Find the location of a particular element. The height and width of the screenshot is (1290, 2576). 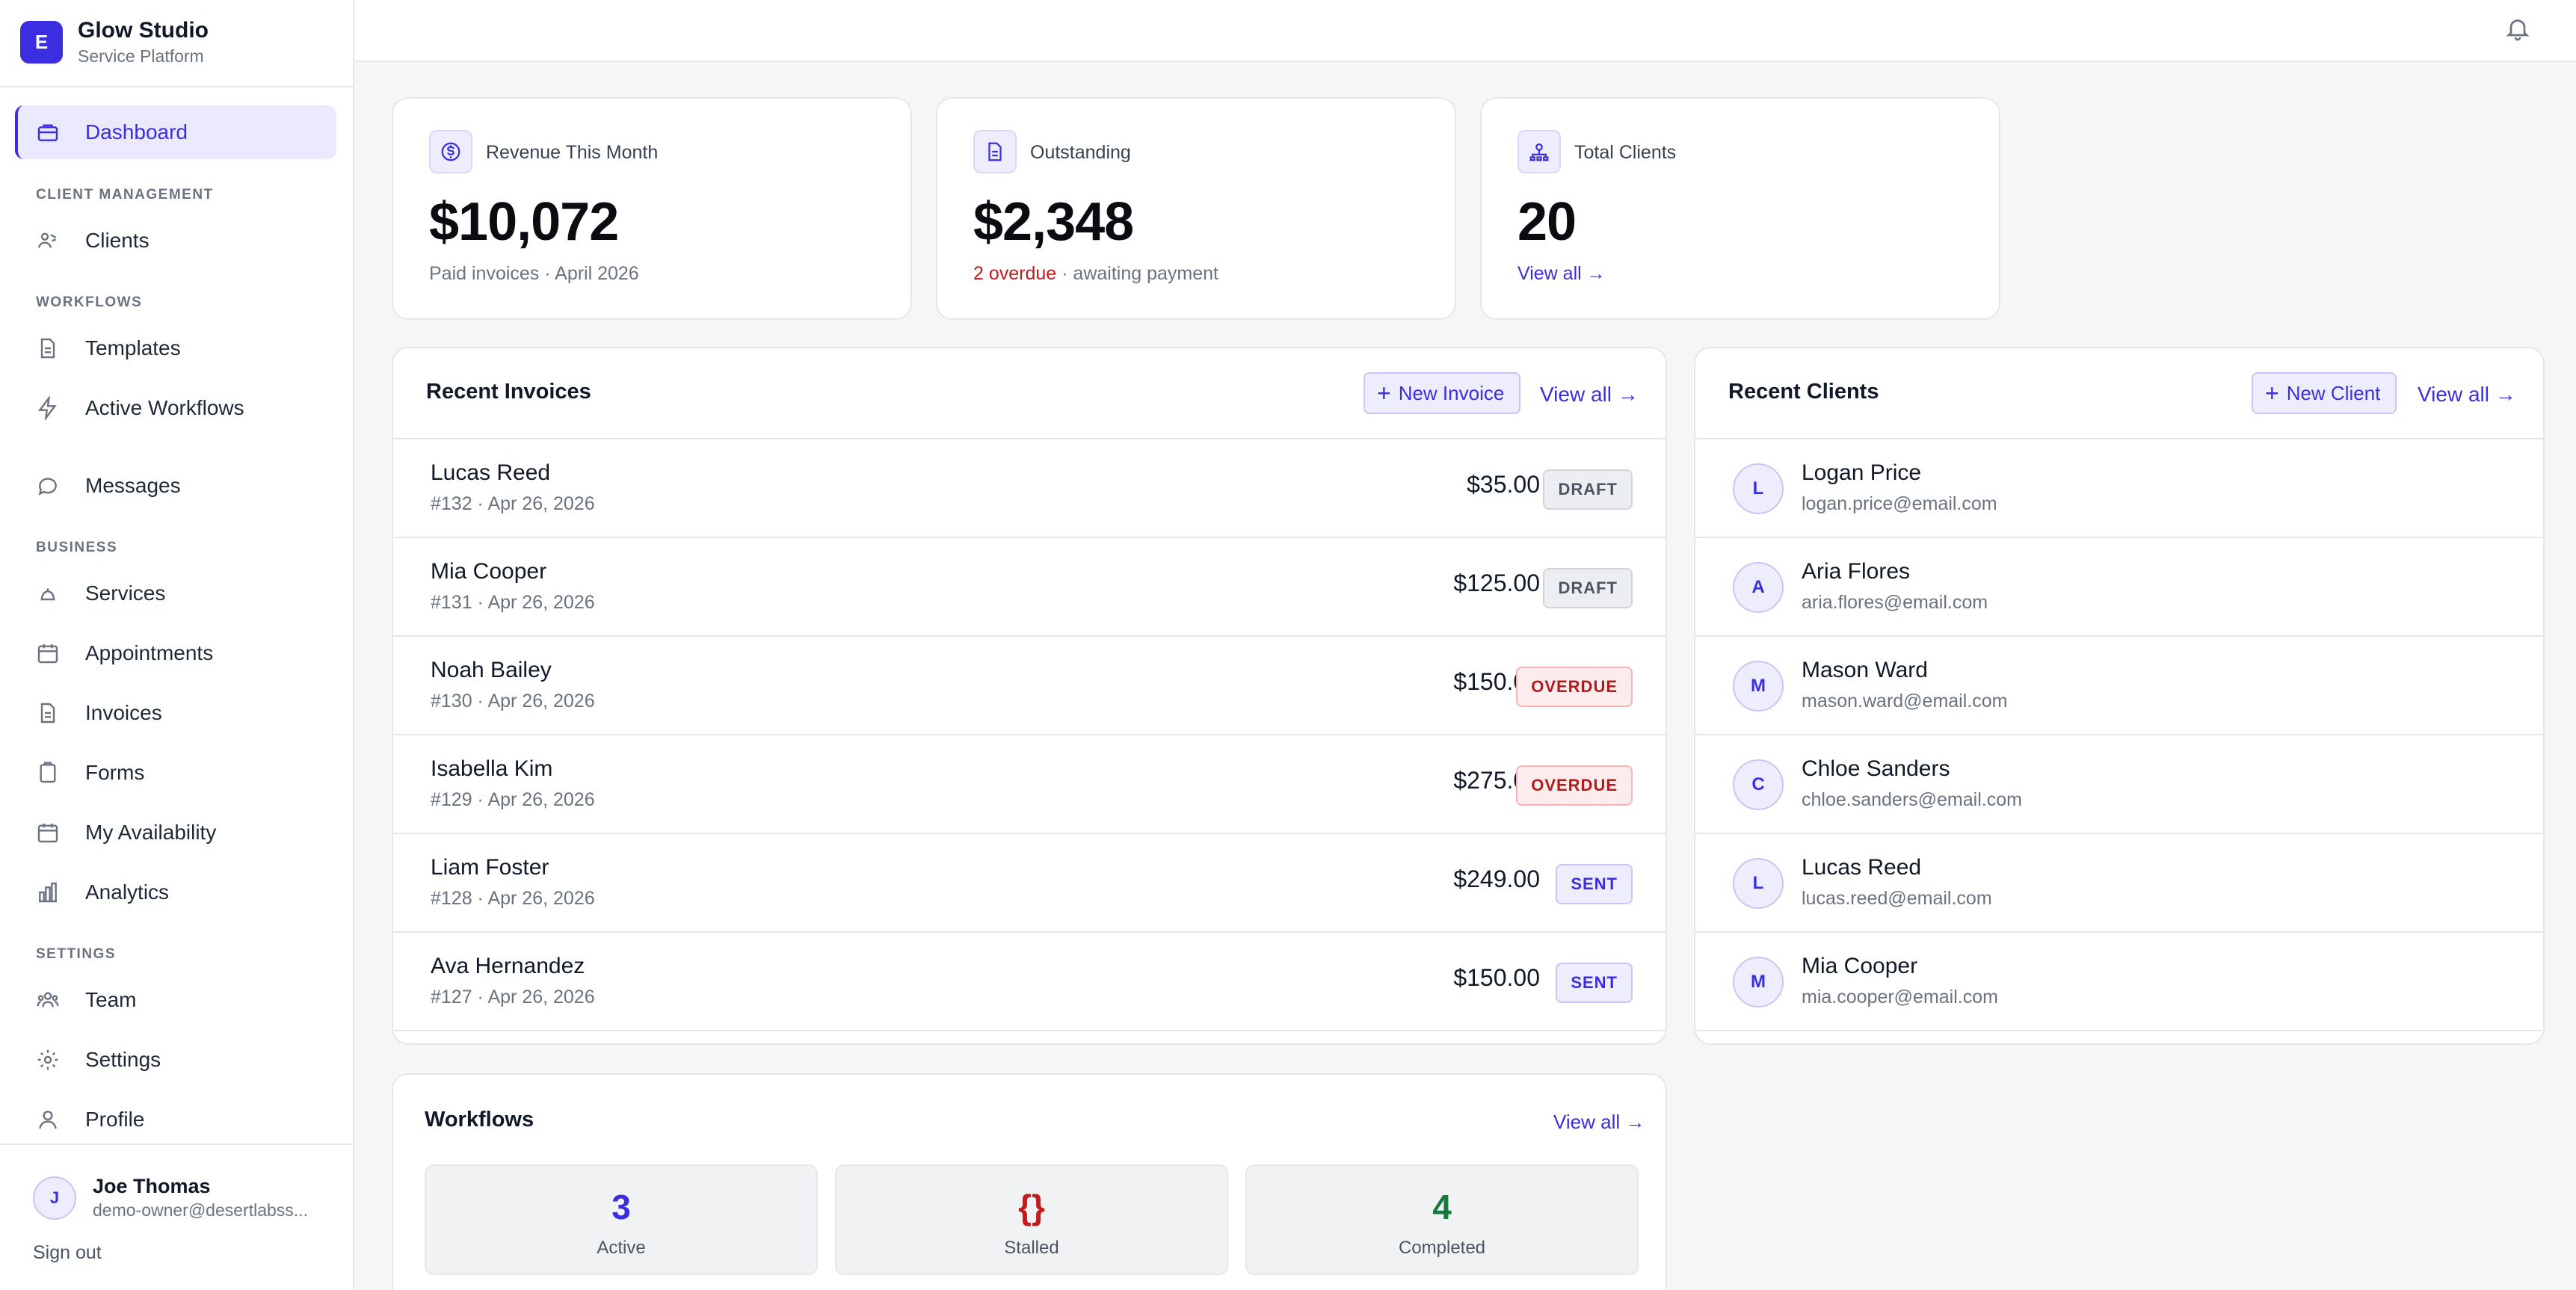

view-all-clients-link: View all → is located at coordinates (1561, 273).